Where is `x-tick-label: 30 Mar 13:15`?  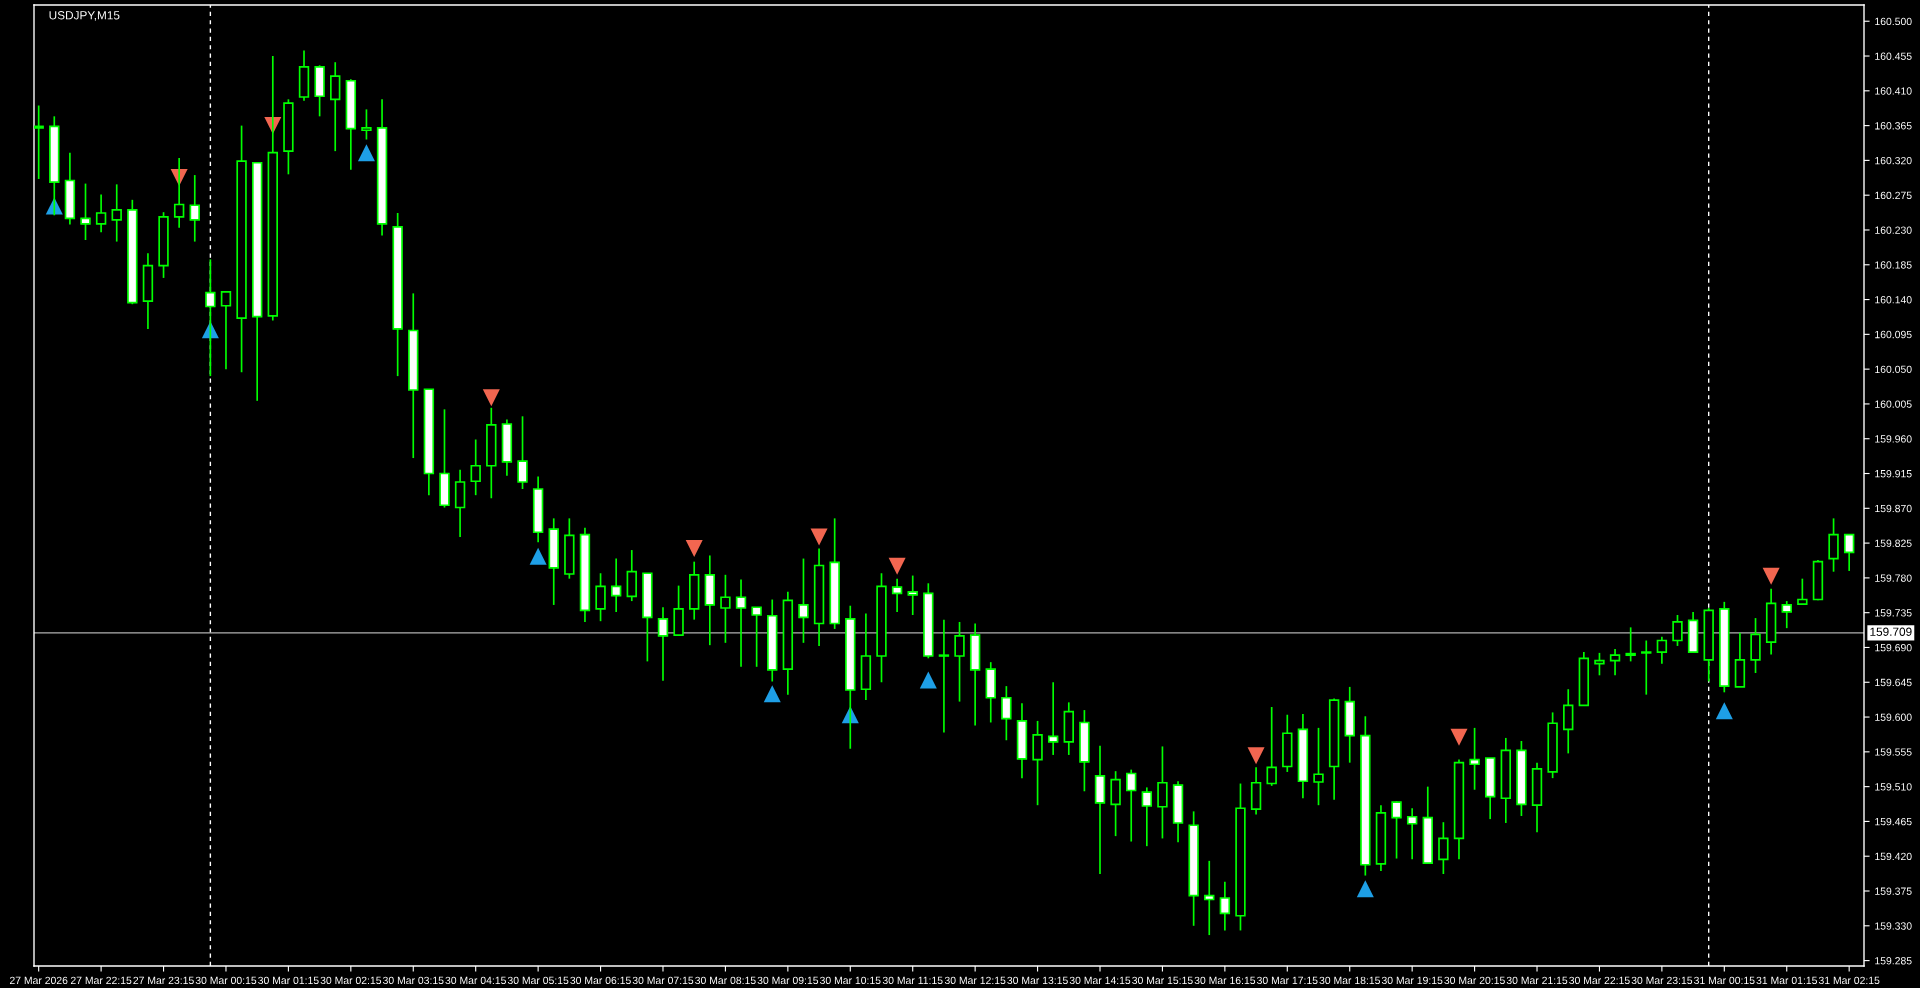 x-tick-label: 30 Mar 13:15 is located at coordinates (1037, 980).